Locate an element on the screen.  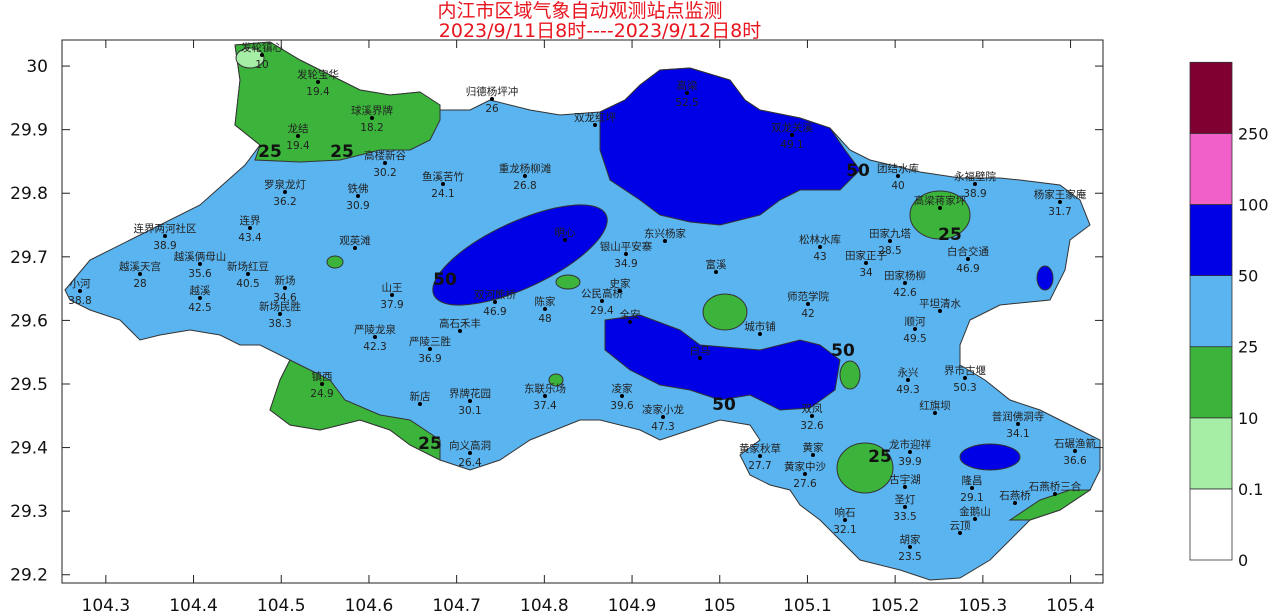
x-tick-label: 104.7 is located at coordinates (456, 605).